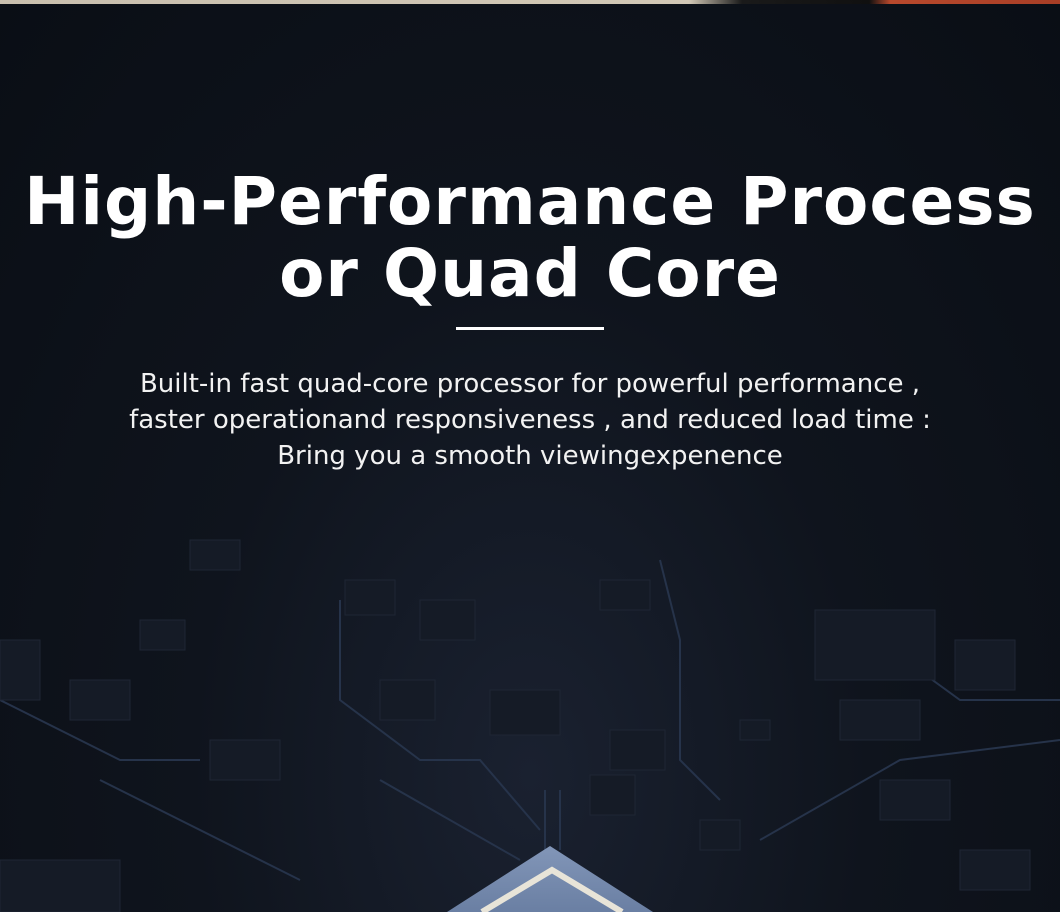 This screenshot has width=1060, height=912. What do you see at coordinates (530, 328) in the screenshot?
I see `title-underline` at bounding box center [530, 328].